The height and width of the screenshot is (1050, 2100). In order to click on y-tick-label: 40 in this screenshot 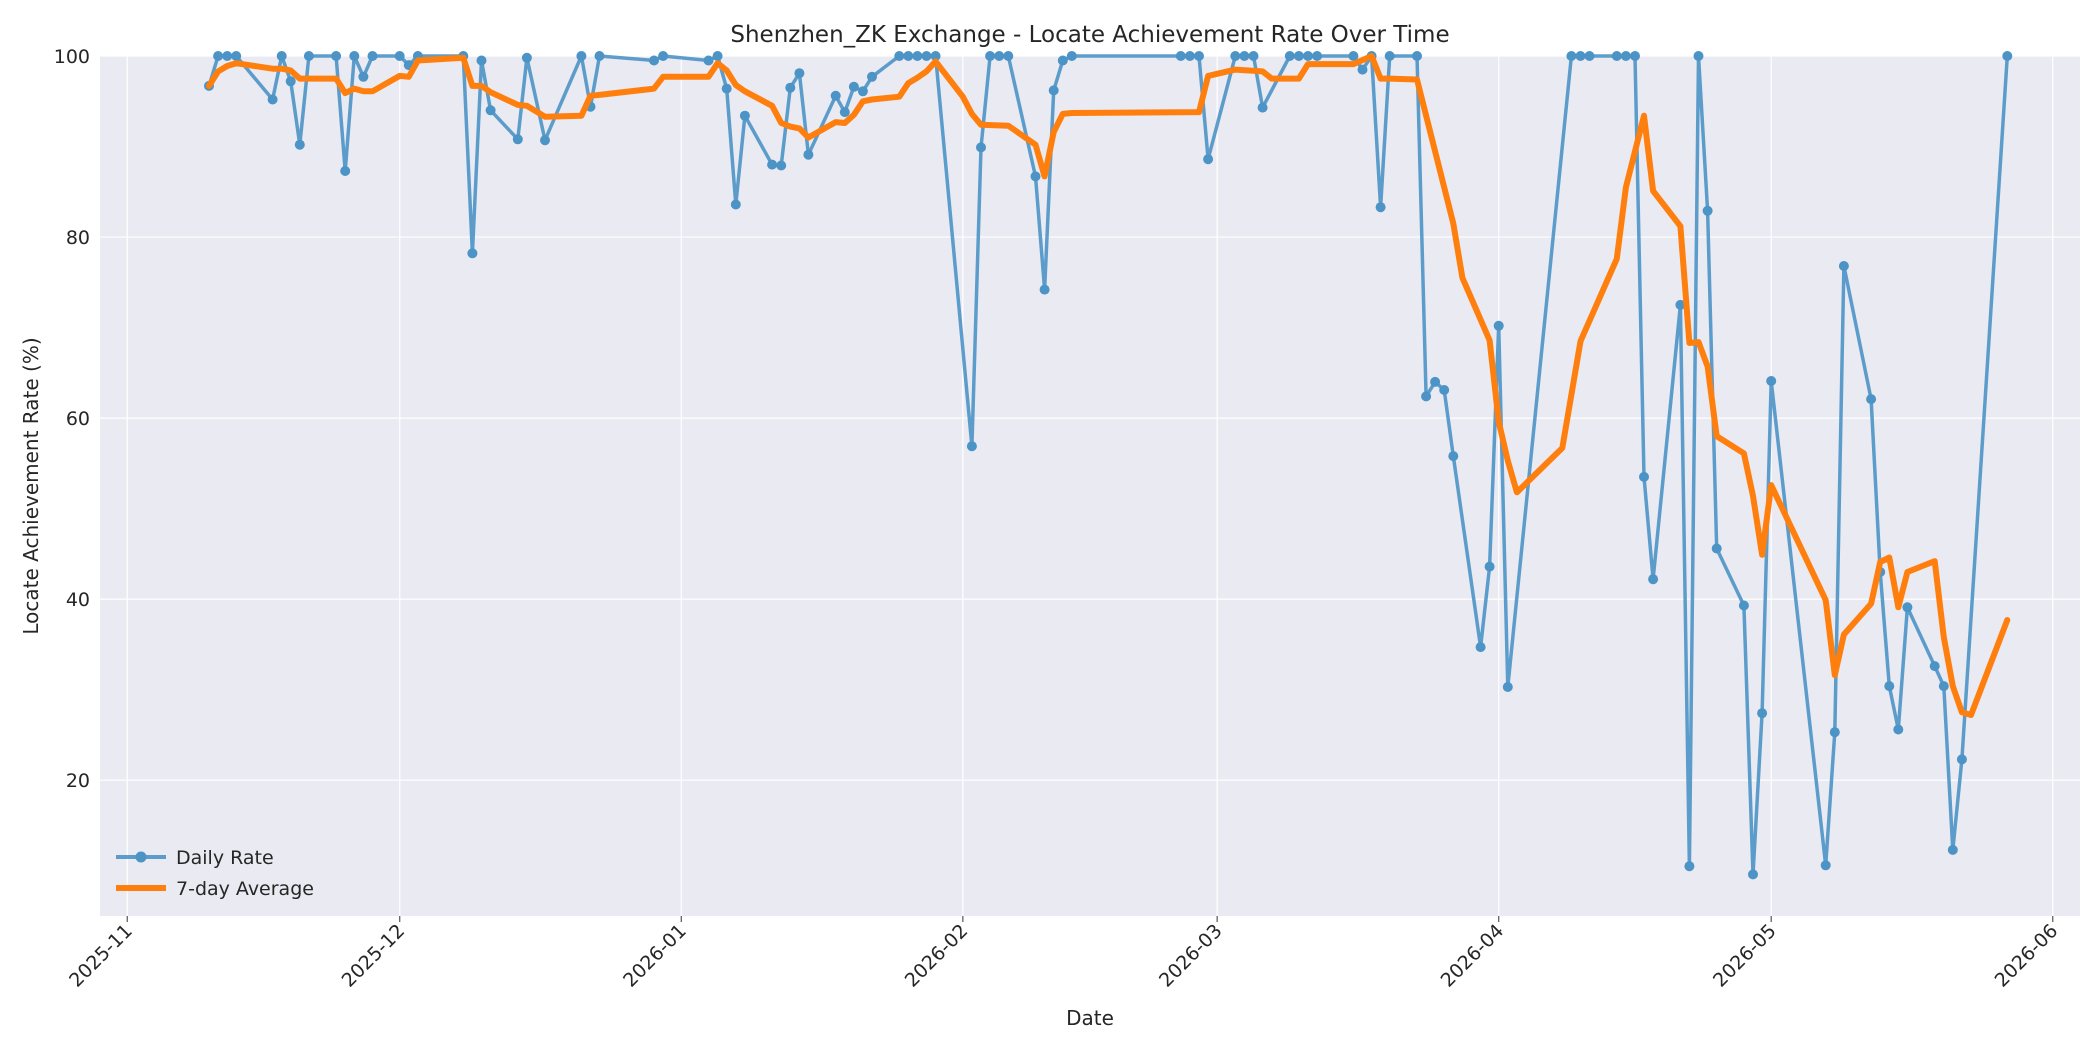, I will do `click(78, 600)`.